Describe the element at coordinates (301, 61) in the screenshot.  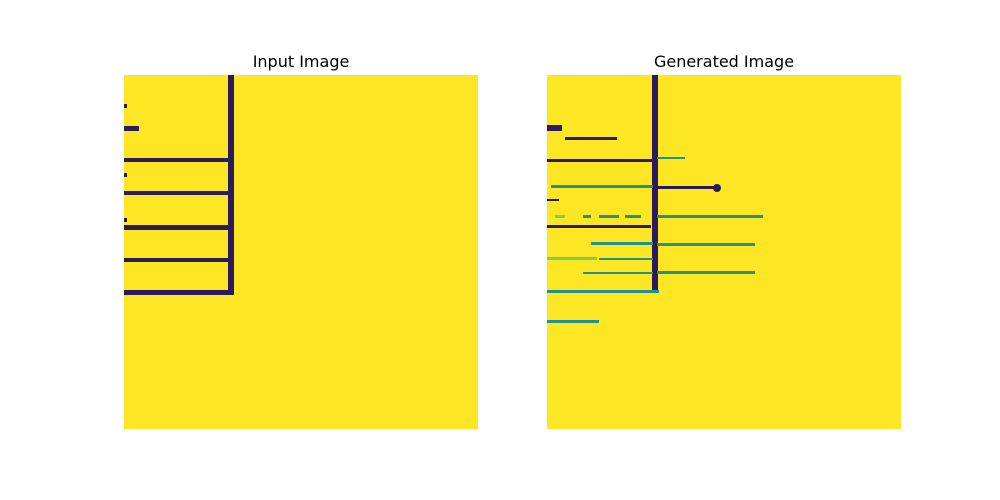
I see `input-image-title: Input Image` at that location.